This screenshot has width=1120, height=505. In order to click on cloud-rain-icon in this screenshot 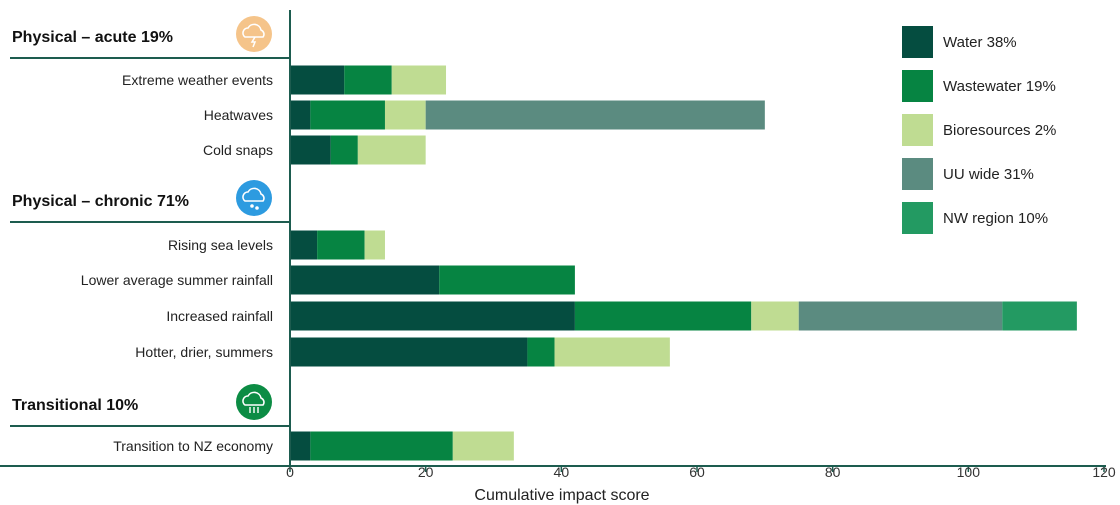, I will do `click(254, 198)`.